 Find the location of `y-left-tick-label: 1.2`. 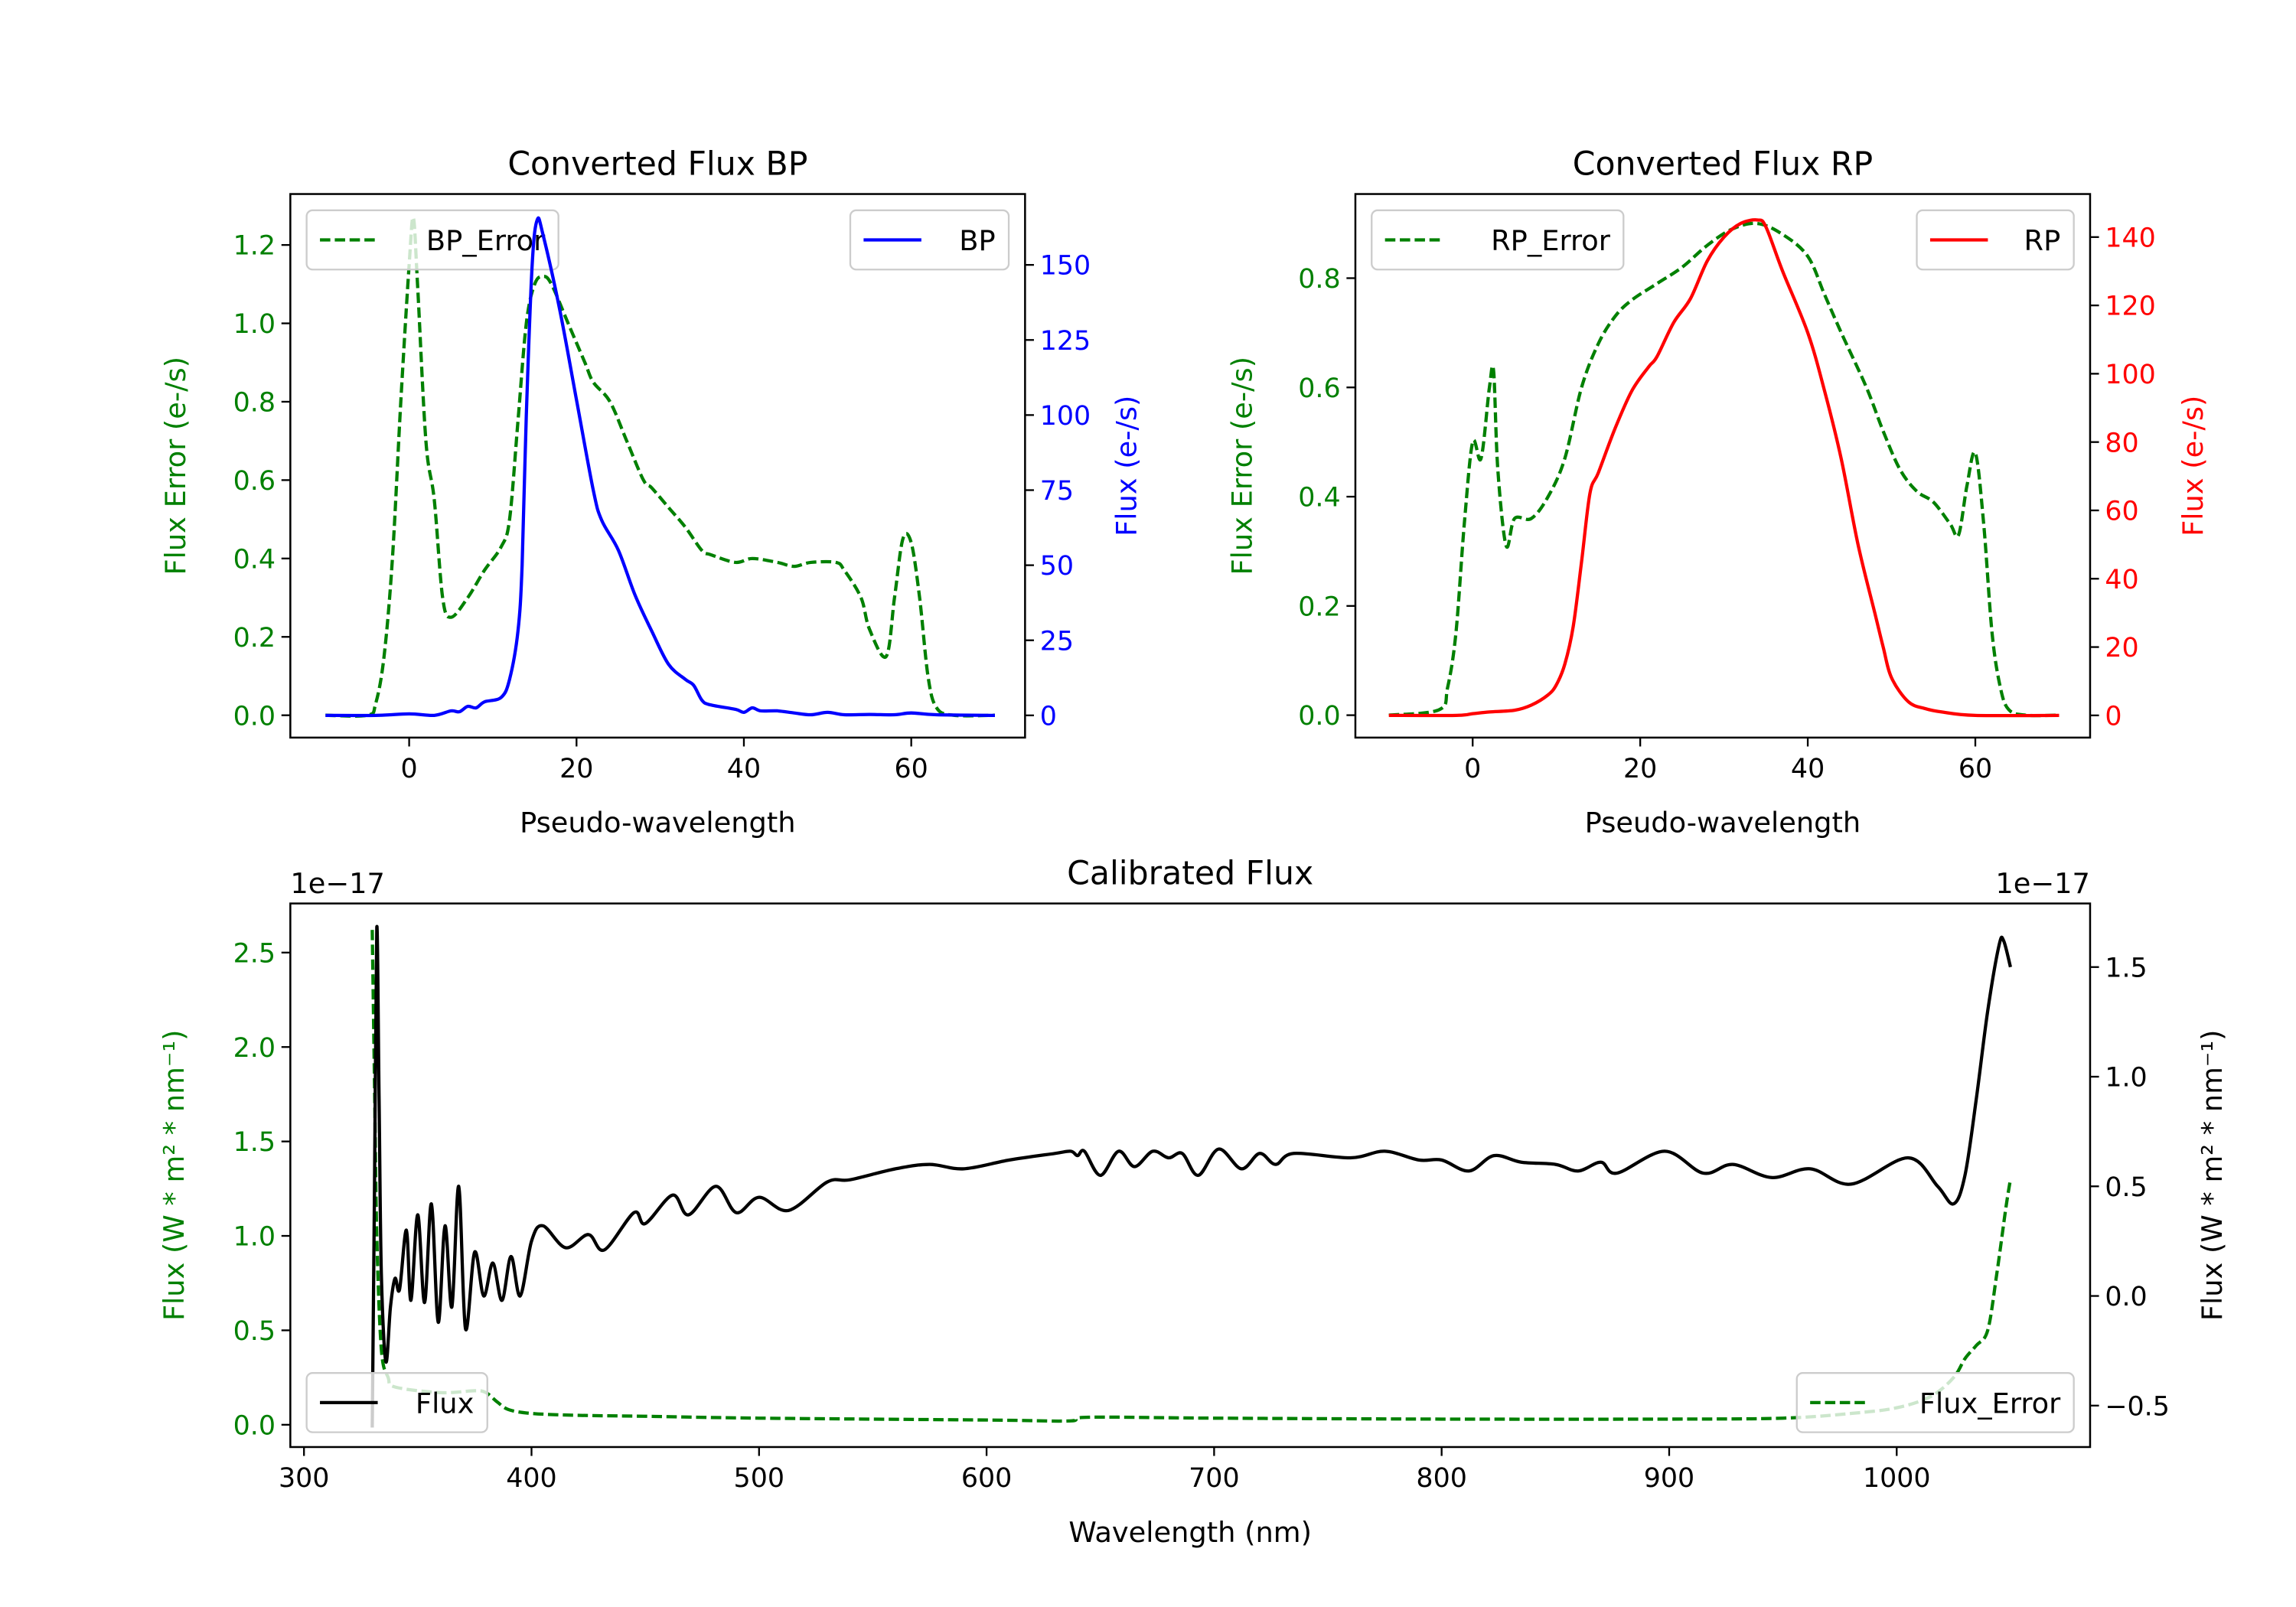

y-left-tick-label: 1.2 is located at coordinates (254, 246).